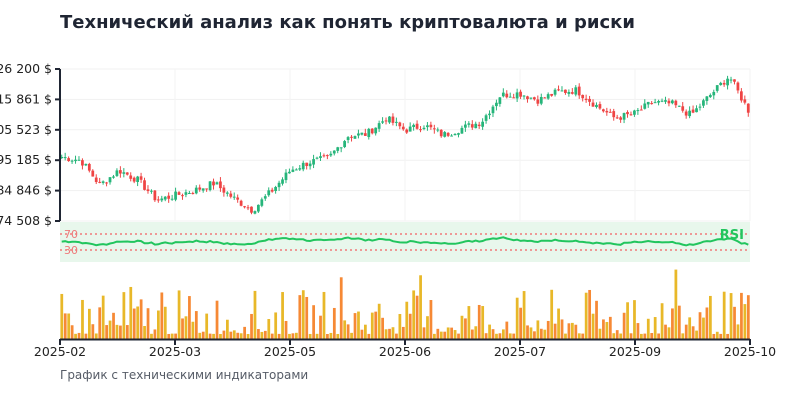 The width and height of the screenshot is (800, 400). What do you see at coordinates (750, 351) in the screenshot?
I see `x-tick-label: 2025-10` at bounding box center [750, 351].